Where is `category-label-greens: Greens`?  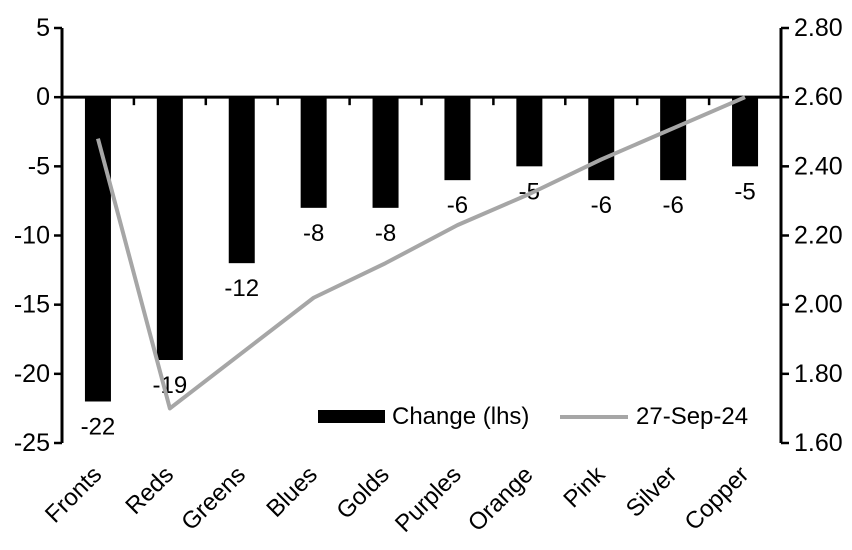
category-label-greens: Greens is located at coordinates (213, 498).